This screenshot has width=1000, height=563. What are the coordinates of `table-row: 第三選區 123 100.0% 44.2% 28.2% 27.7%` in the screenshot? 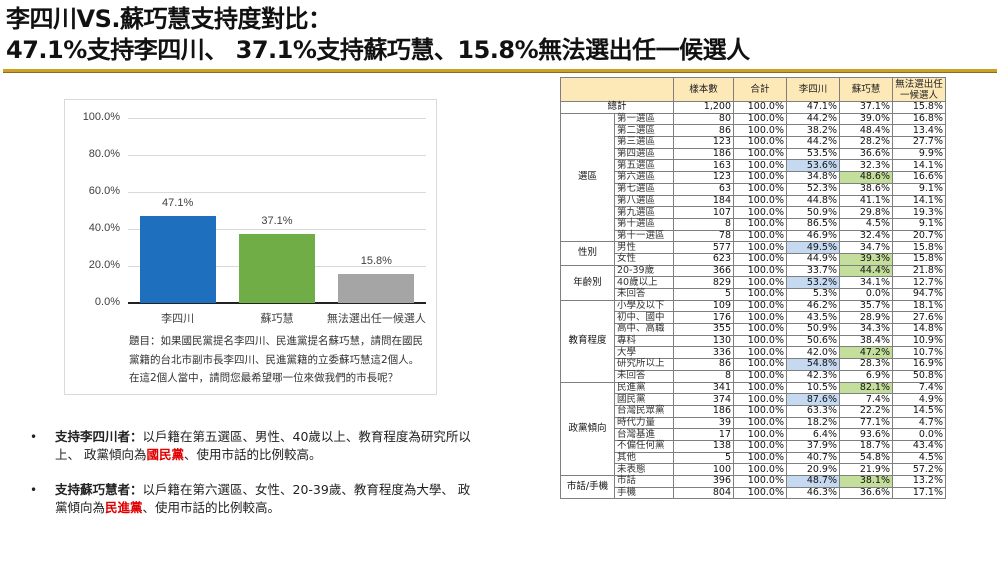 It's located at (753, 142).